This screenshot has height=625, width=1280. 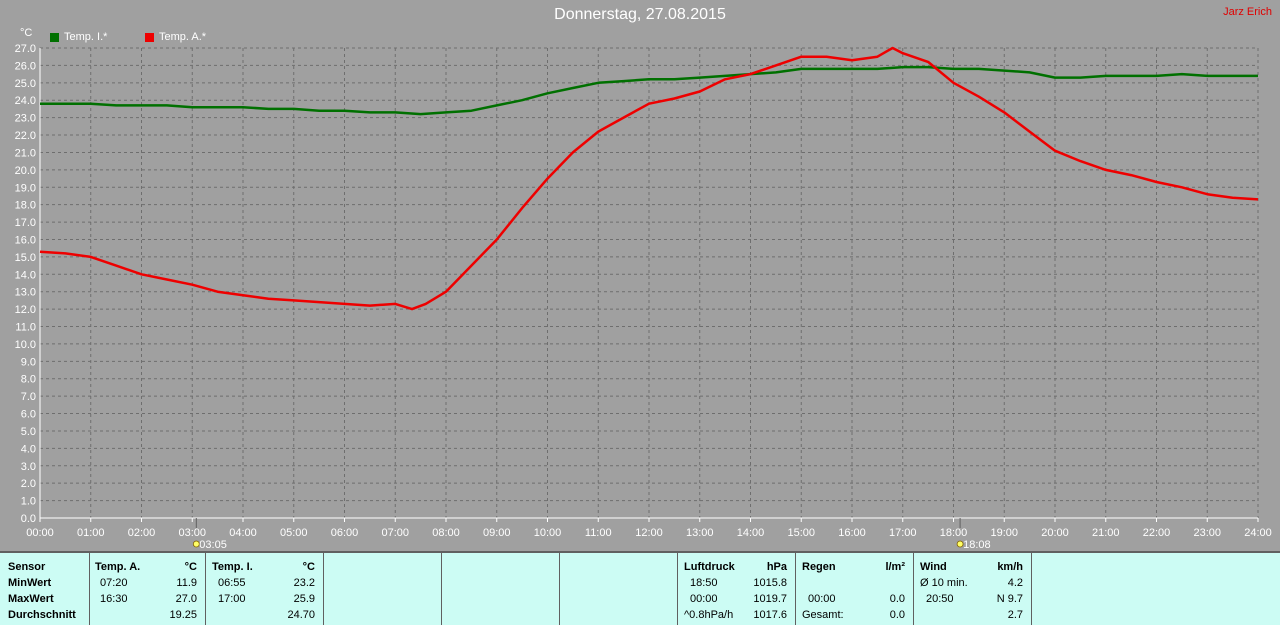 What do you see at coordinates (25, 206) in the screenshot?
I see `y-tick-label: 18.0` at bounding box center [25, 206].